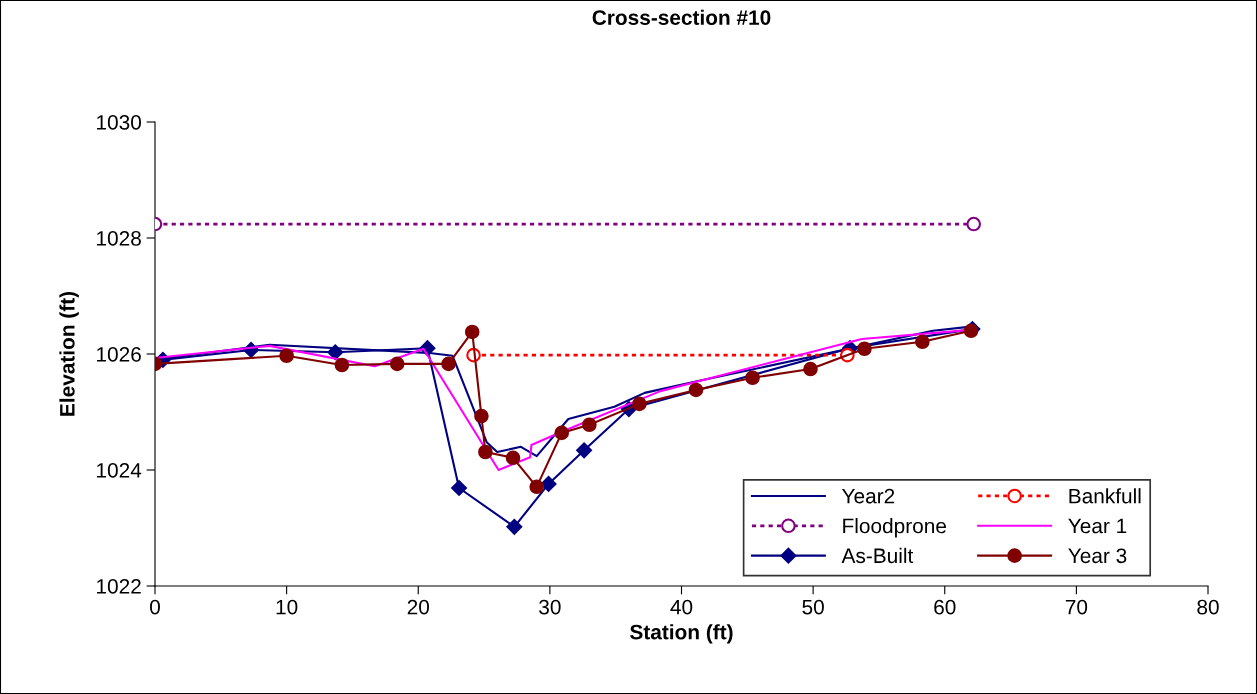 This screenshot has height=694, width=1257. What do you see at coordinates (894, 527) in the screenshot?
I see `legend-label: Floodprone` at bounding box center [894, 527].